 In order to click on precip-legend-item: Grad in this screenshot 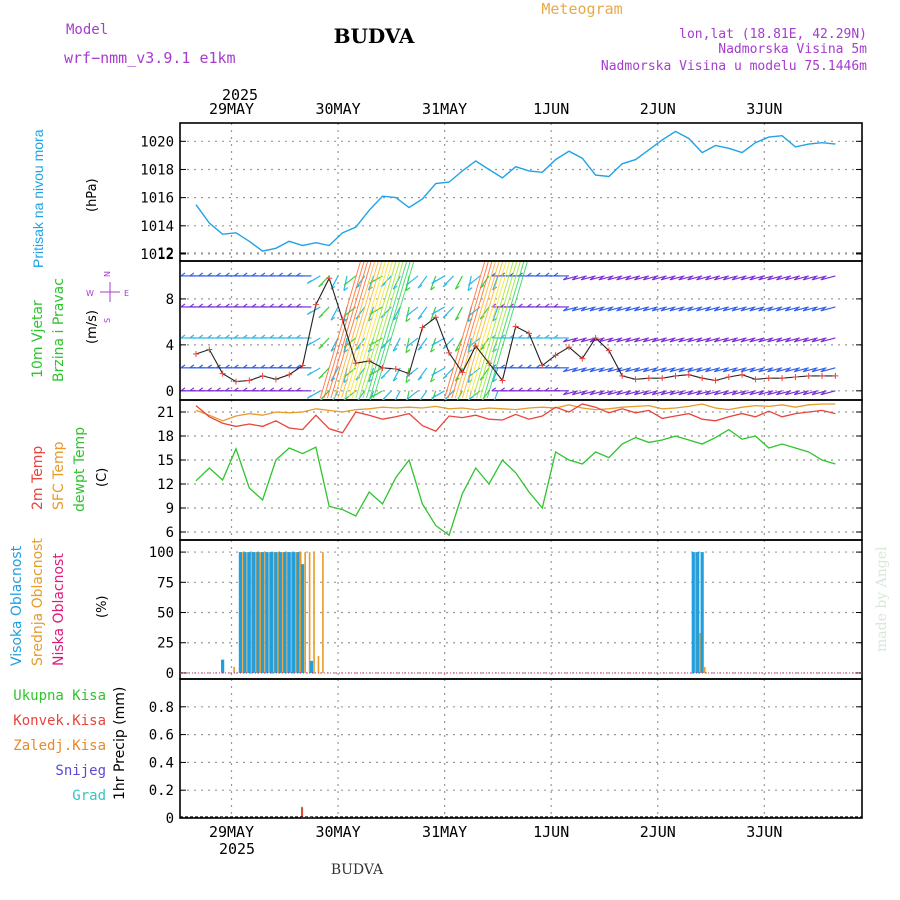, I will do `click(89, 796)`.